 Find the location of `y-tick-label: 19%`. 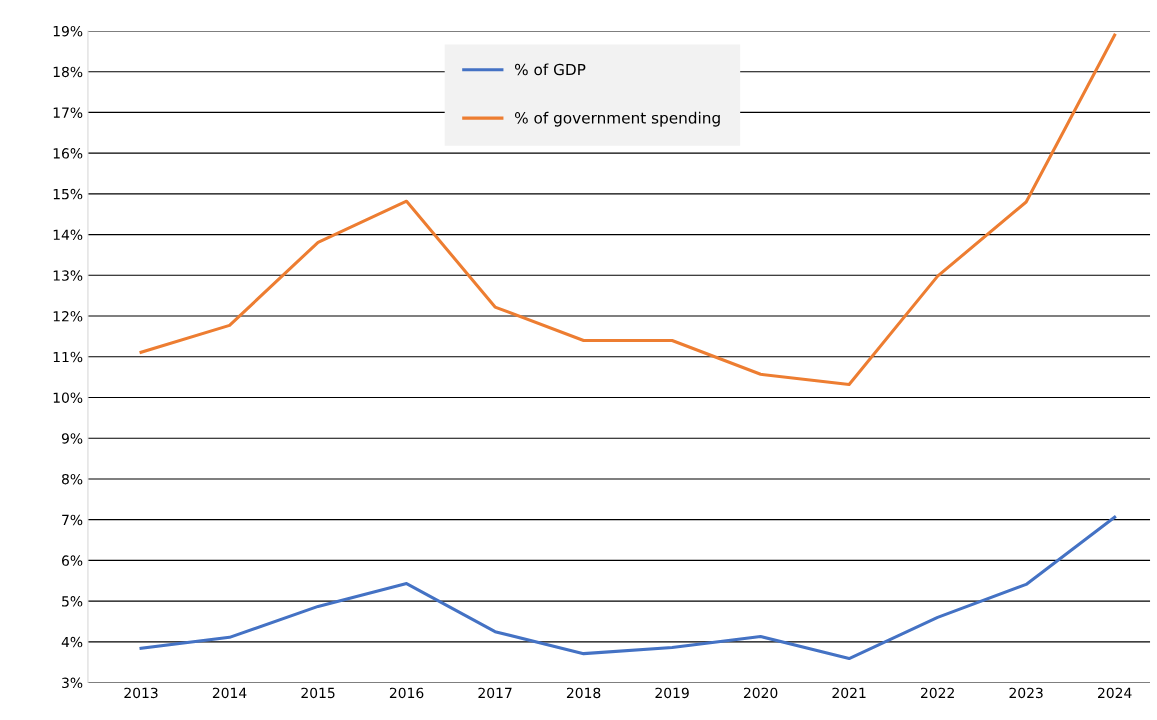

y-tick-label: 19% is located at coordinates (68, 31).